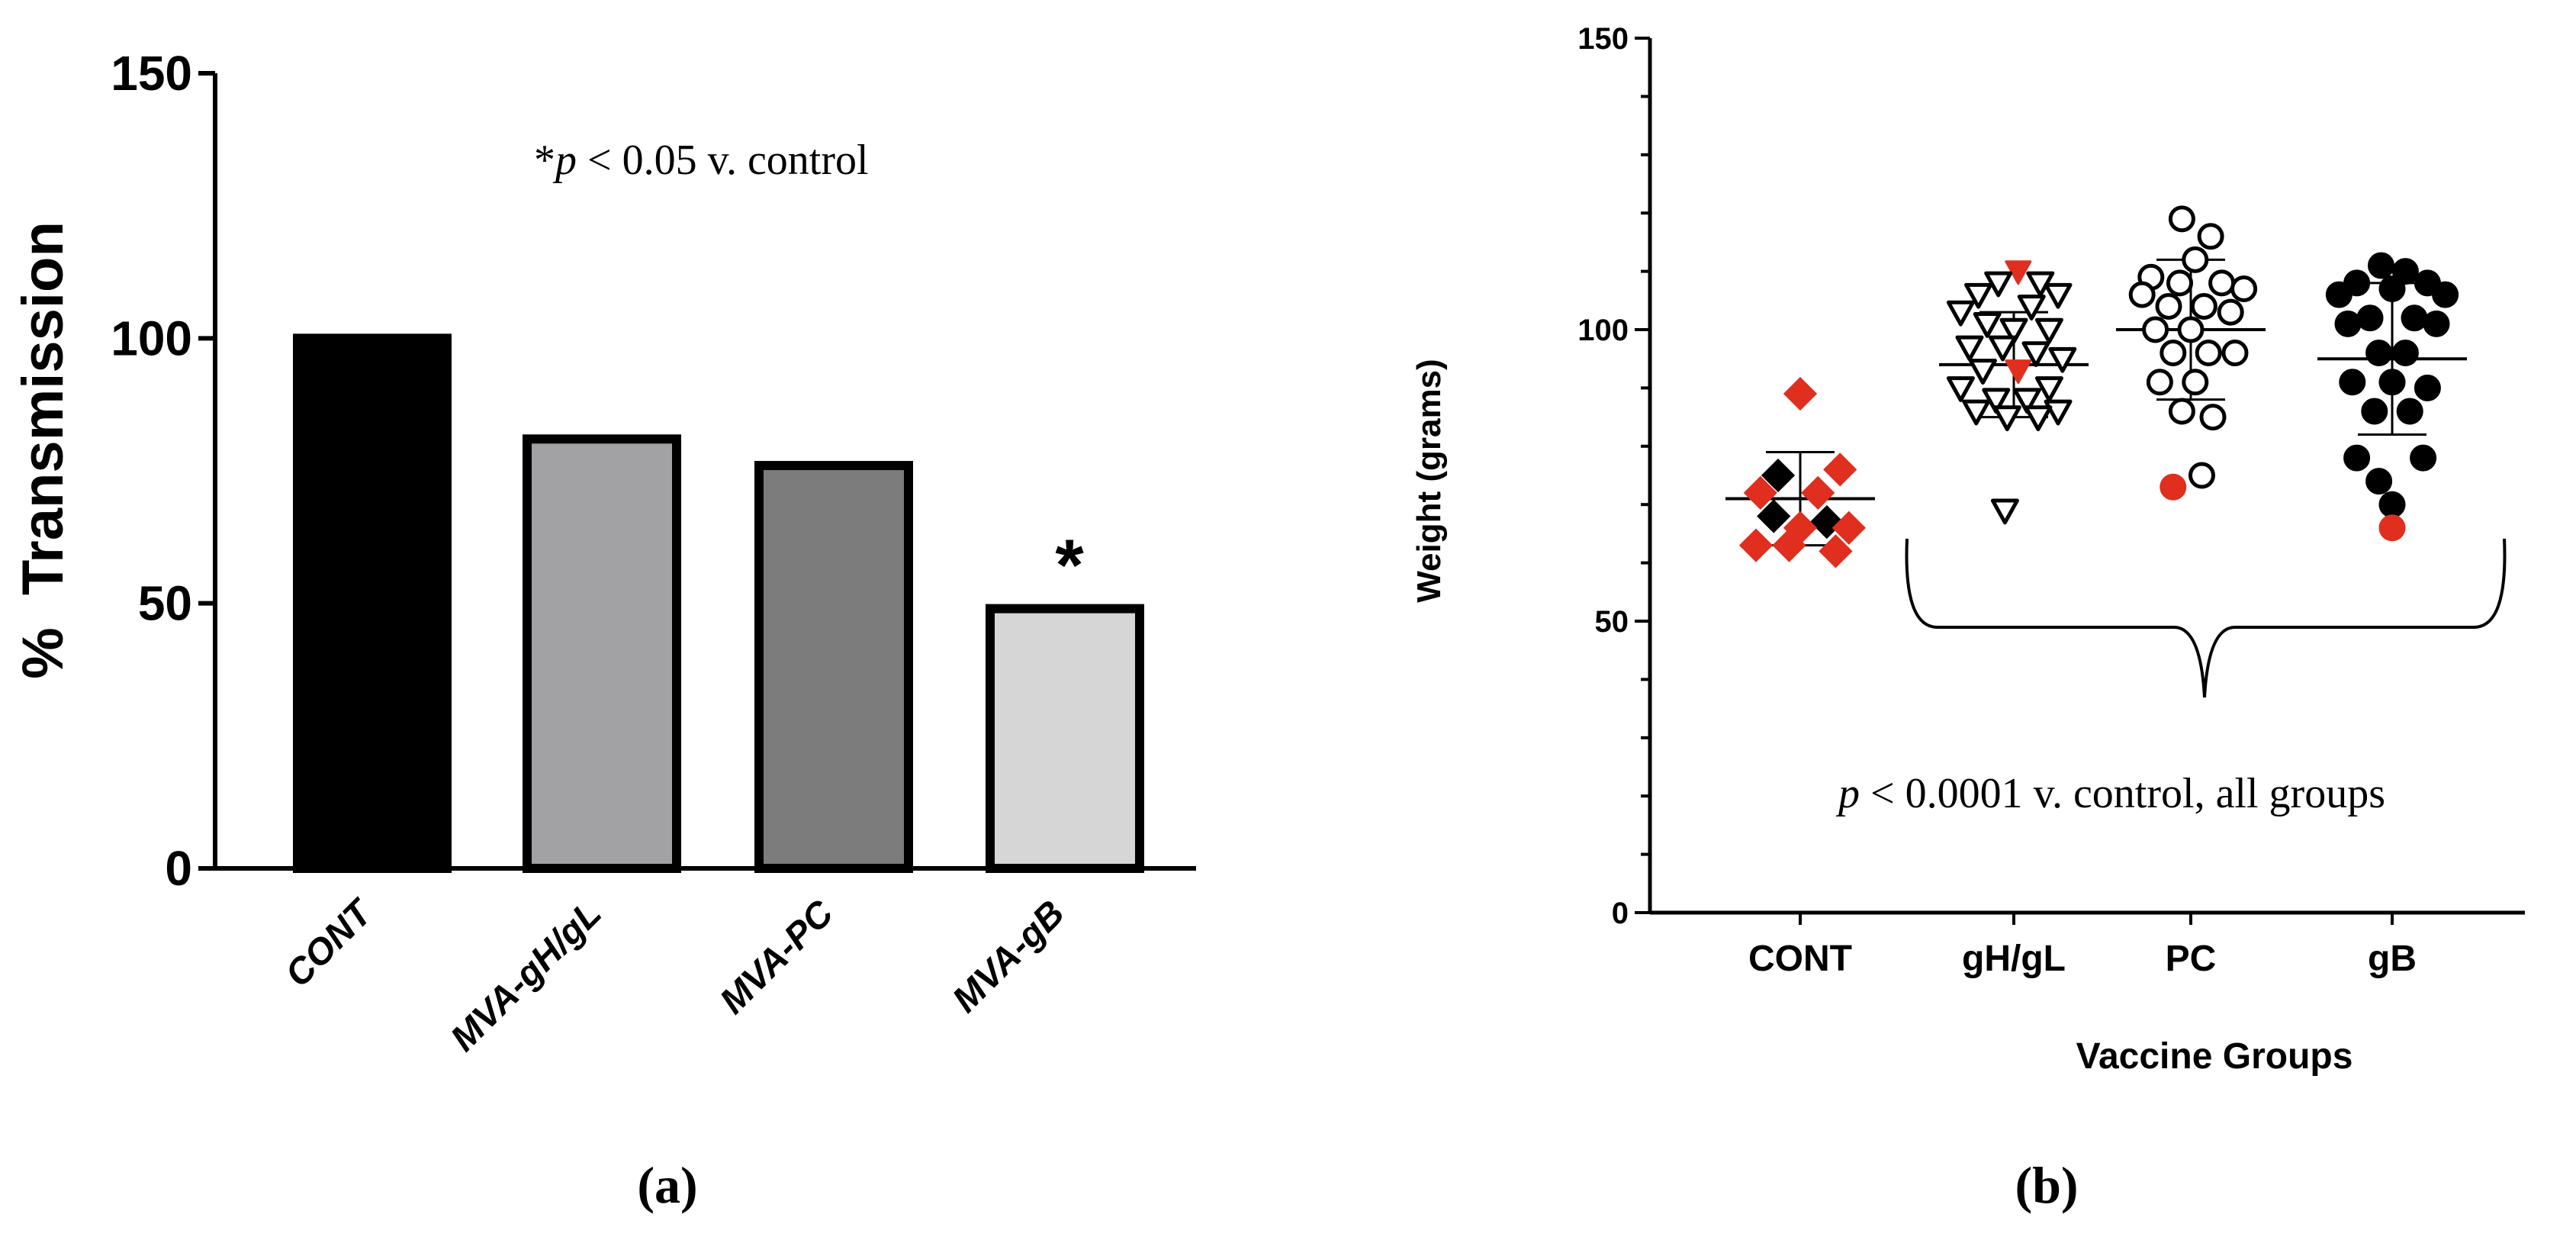  What do you see at coordinates (1429, 480) in the screenshot?
I see `panel-b-ylabel: Weight (grams)` at bounding box center [1429, 480].